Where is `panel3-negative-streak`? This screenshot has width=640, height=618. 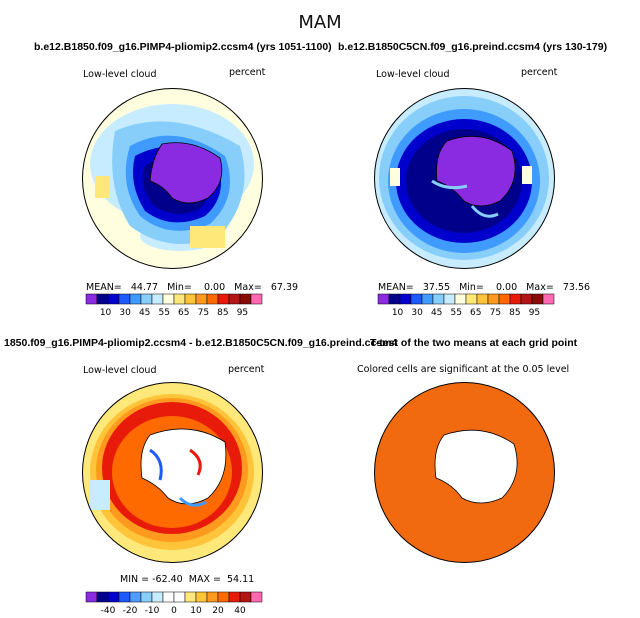
panel3-negative-streak is located at coordinates (156, 464).